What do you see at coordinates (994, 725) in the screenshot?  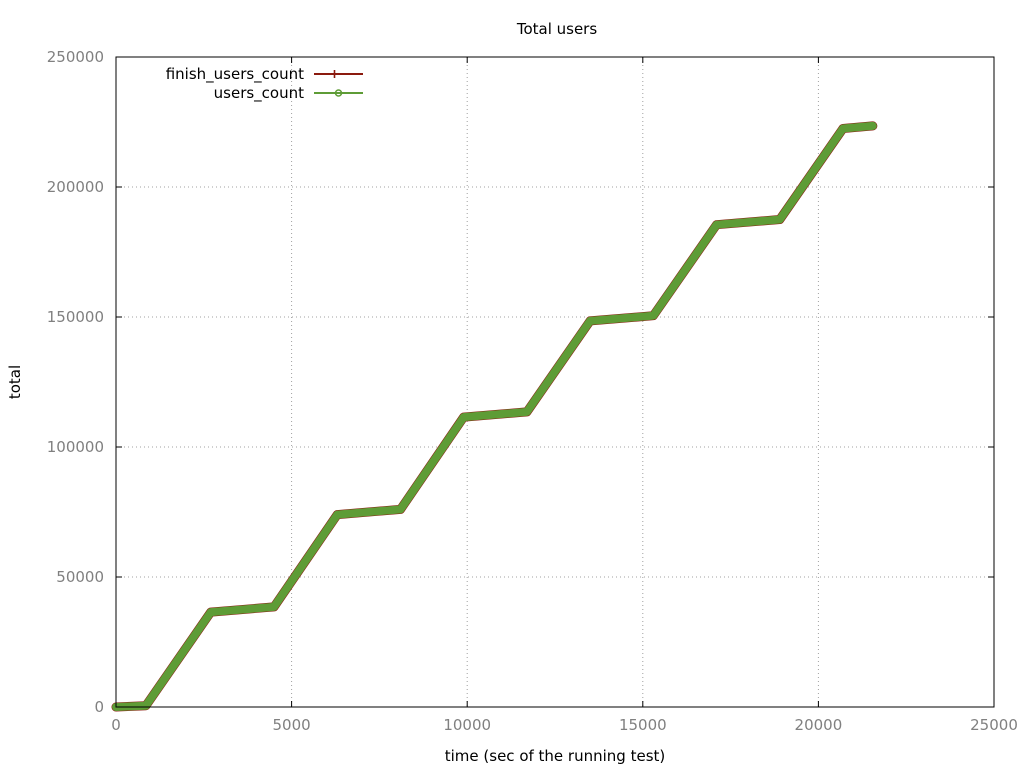 I see `x-tick-label: 25000` at bounding box center [994, 725].